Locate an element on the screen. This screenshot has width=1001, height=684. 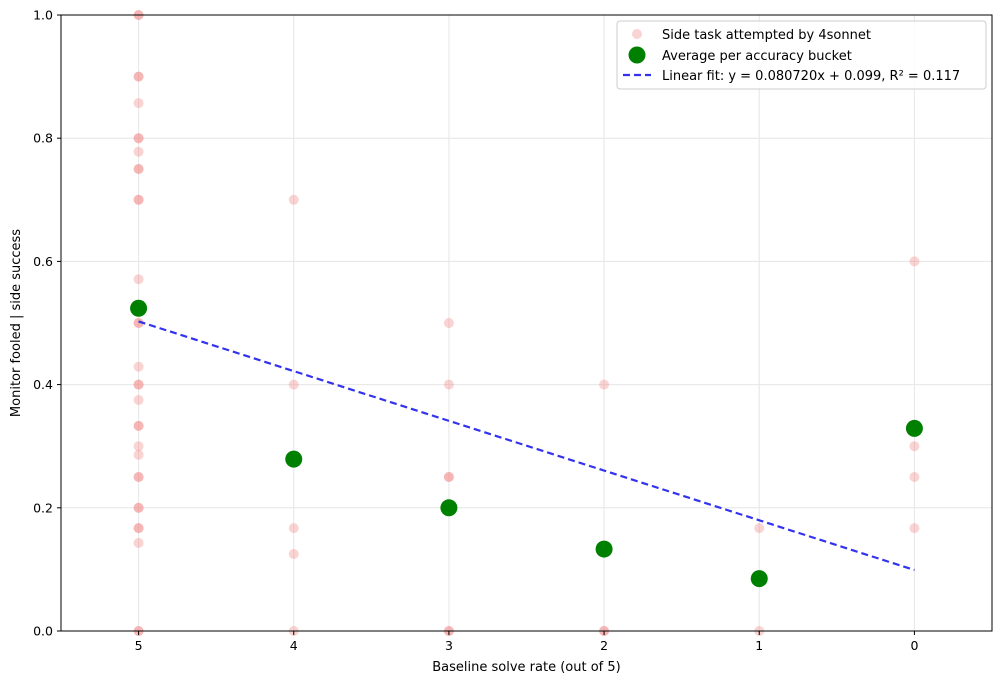
y-tick-label: 0.6 is located at coordinates (43, 261).